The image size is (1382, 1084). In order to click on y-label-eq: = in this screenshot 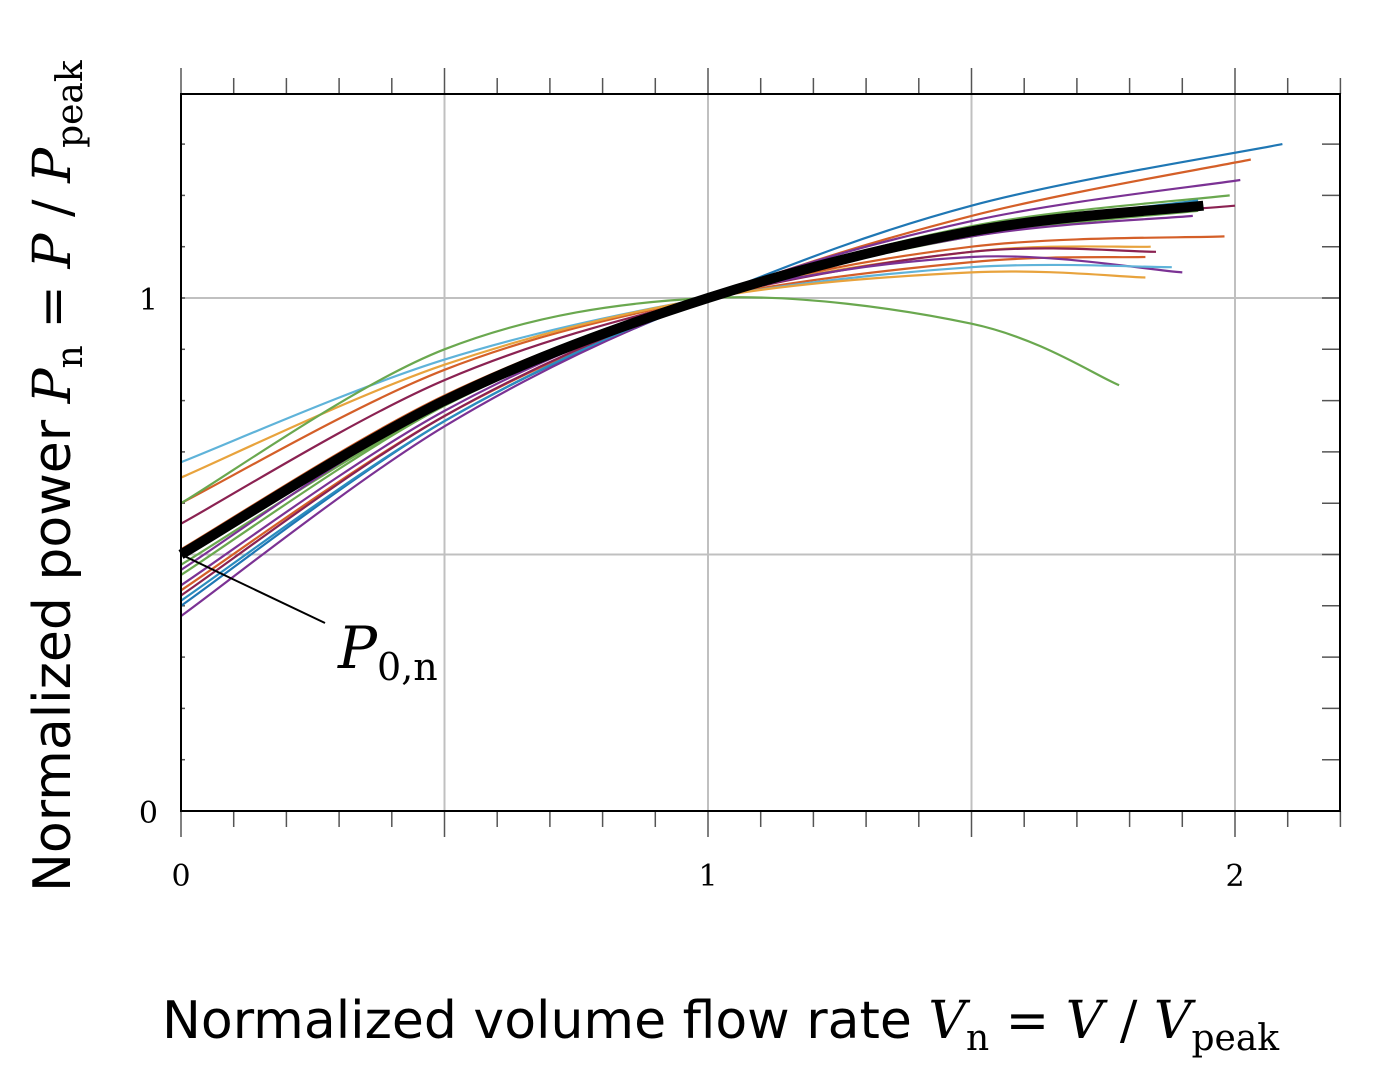, I will do `click(53, 307)`.